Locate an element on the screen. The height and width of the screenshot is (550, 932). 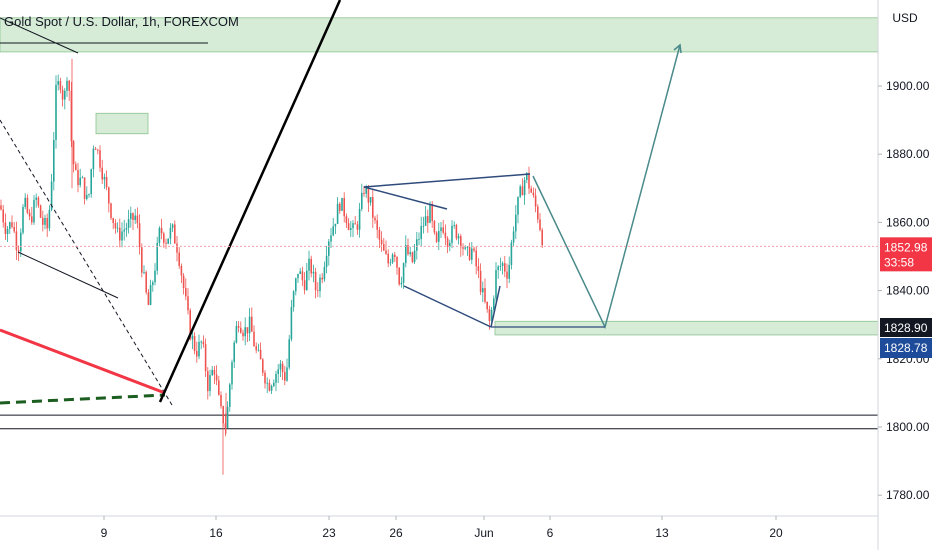
y-tick-label: 1900.00 is located at coordinates (908, 86).